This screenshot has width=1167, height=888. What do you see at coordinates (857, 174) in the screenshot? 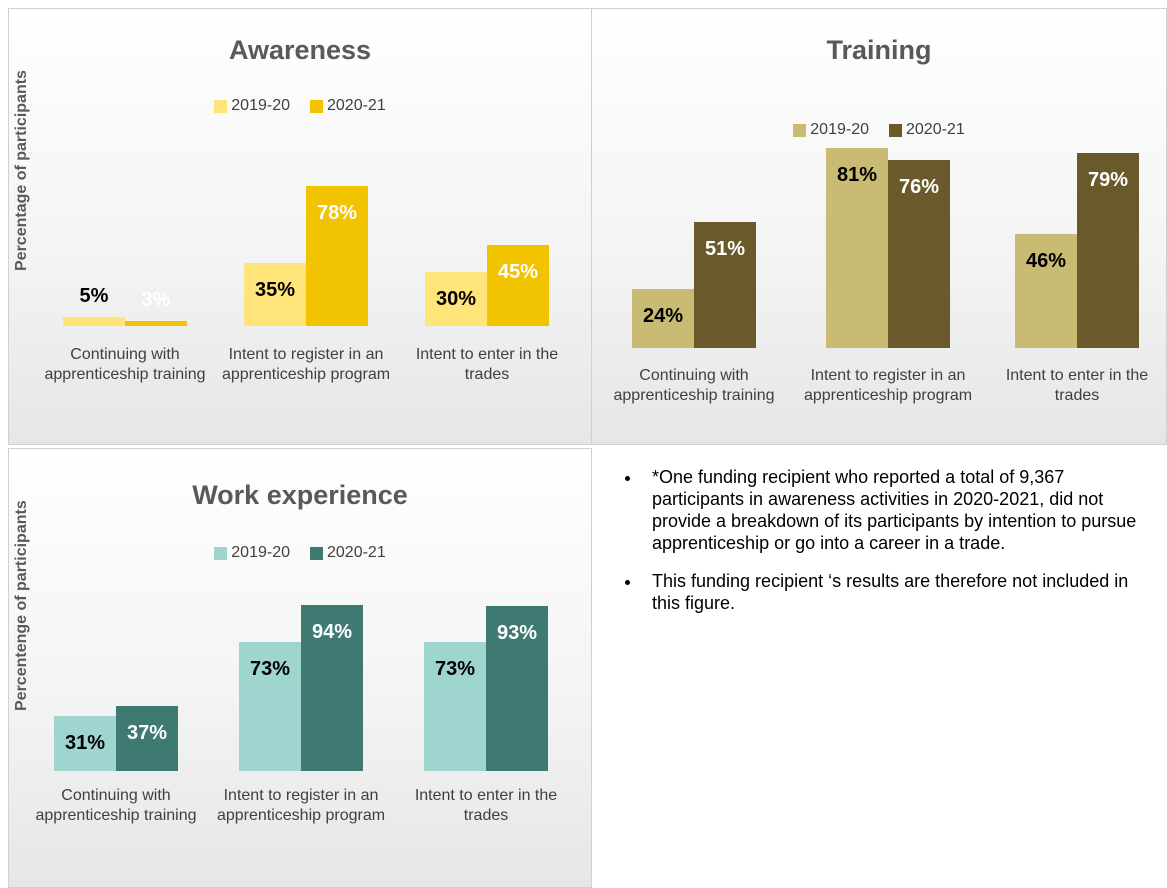
I see `value-label: 81%` at bounding box center [857, 174].